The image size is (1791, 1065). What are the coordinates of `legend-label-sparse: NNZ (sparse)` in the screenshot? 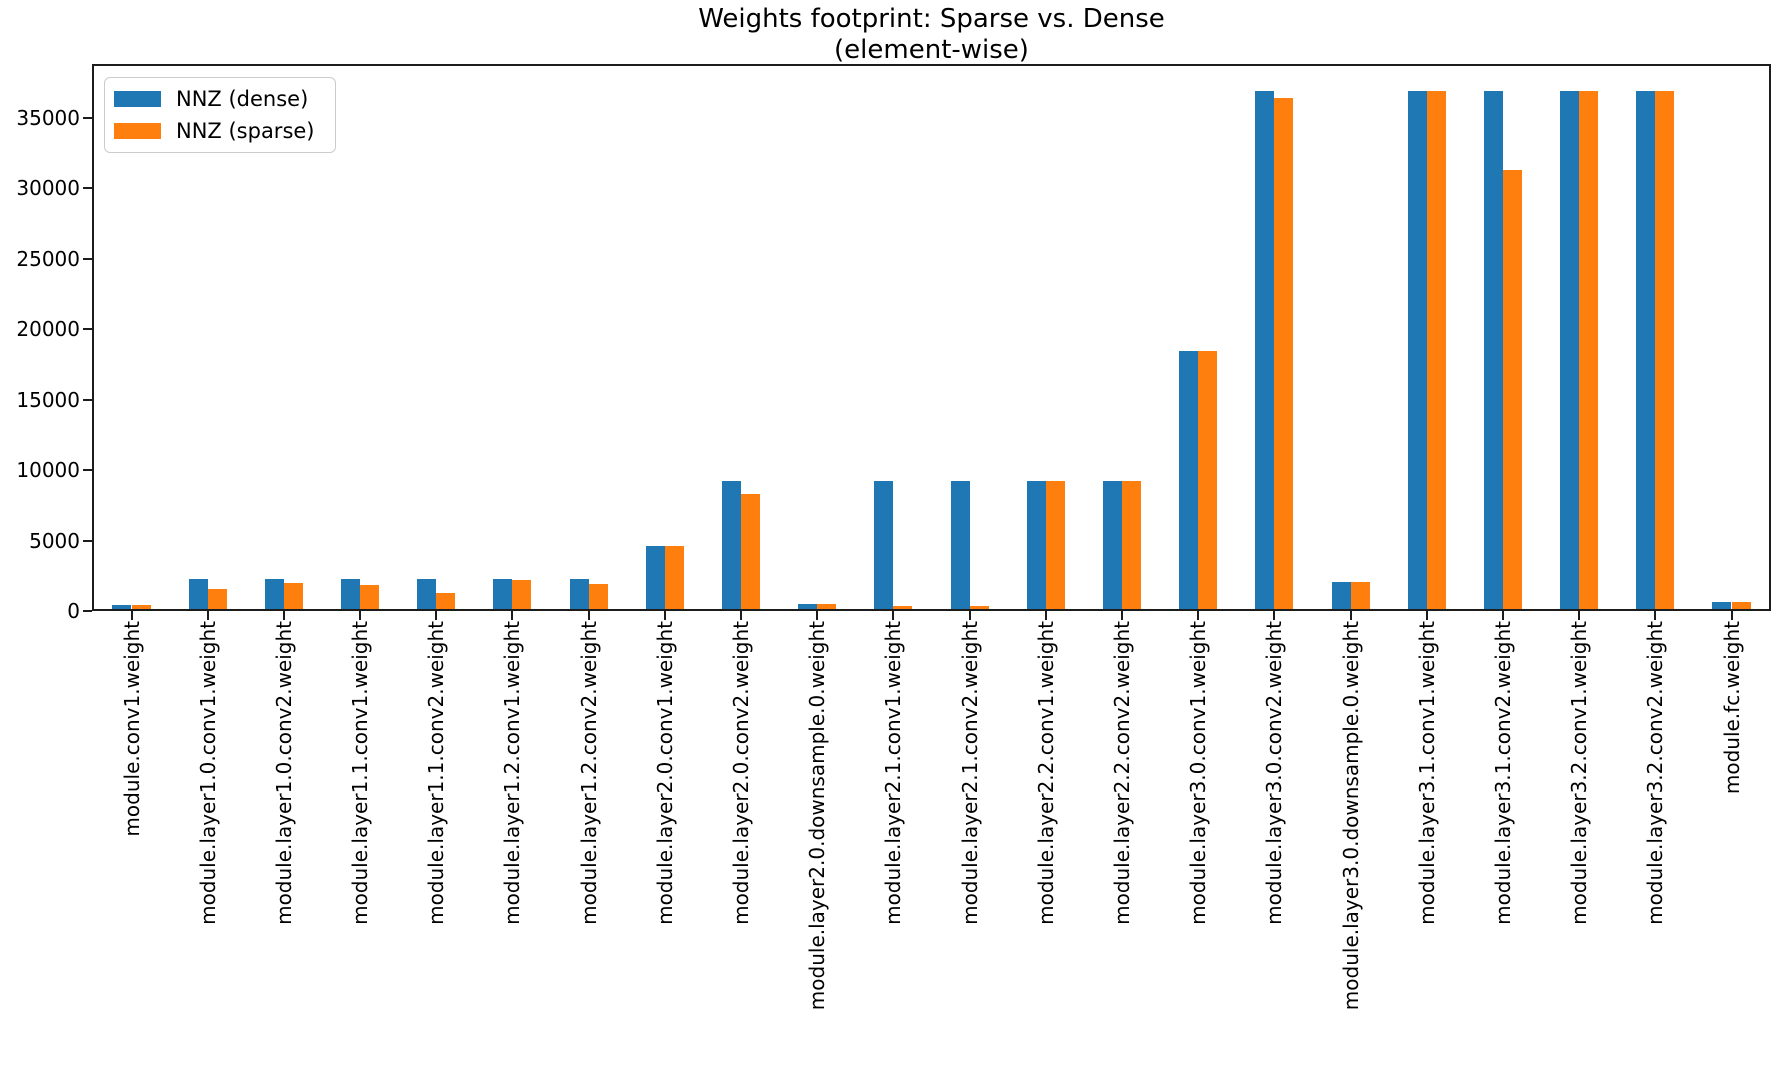 It's located at (245, 131).